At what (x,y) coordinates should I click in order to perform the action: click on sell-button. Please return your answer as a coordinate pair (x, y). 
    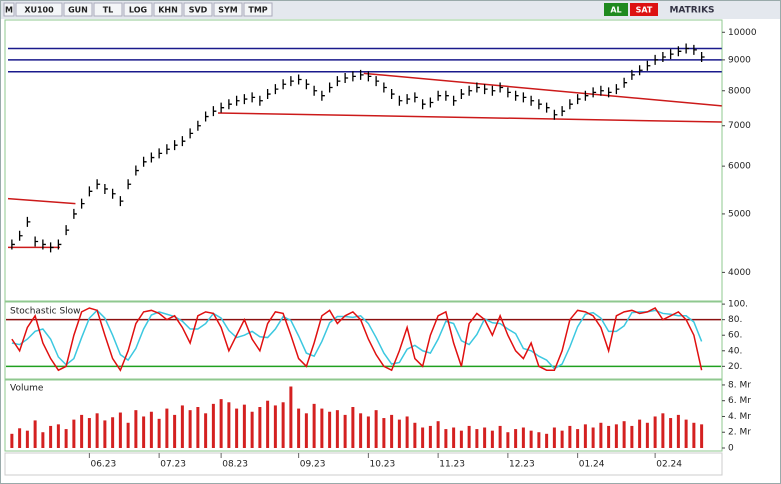
    Looking at the image, I should click on (644, 9).